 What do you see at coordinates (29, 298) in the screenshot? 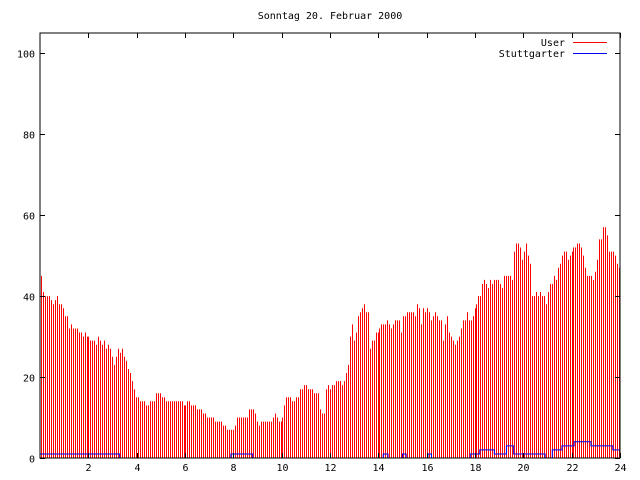
I see `y-tick-label: 40` at bounding box center [29, 298].